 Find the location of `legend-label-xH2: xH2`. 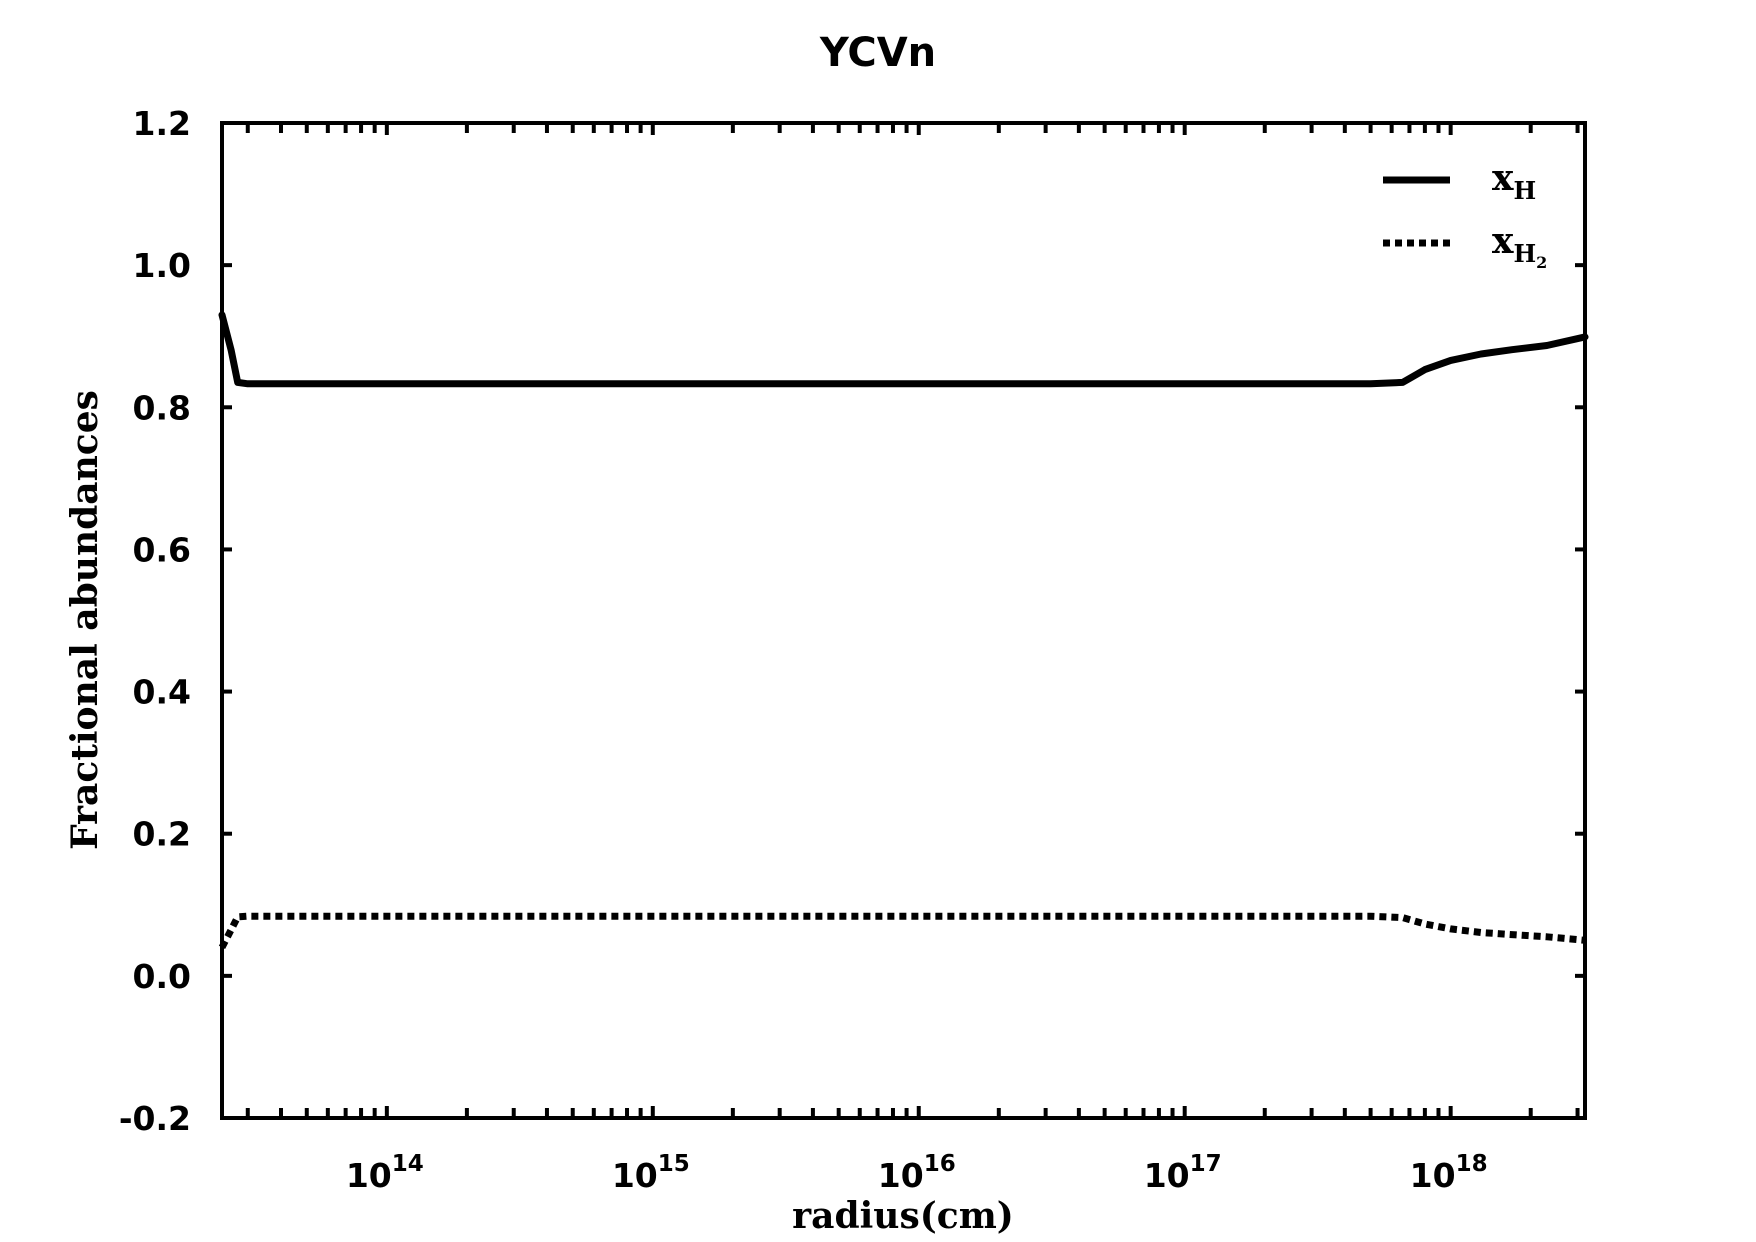

legend-label-xH2: xH2 is located at coordinates (1519, 246).